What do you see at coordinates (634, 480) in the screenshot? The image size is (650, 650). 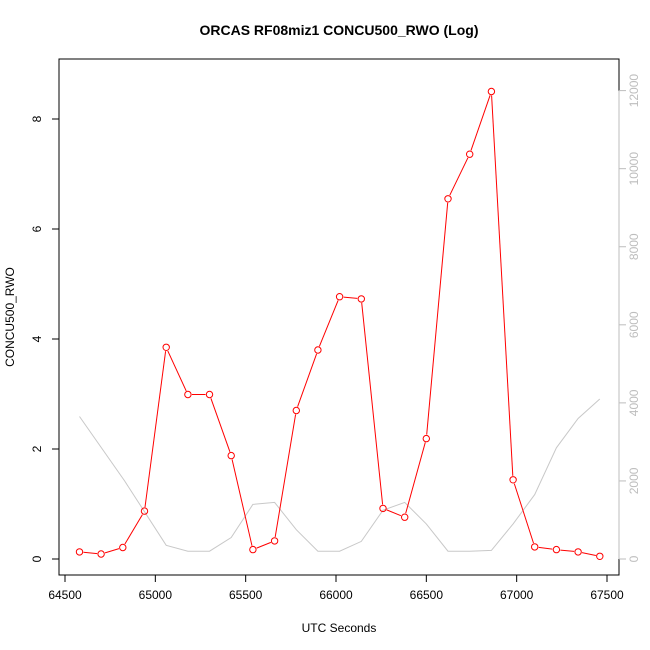 I see `y2-tick-label: 2000` at bounding box center [634, 480].